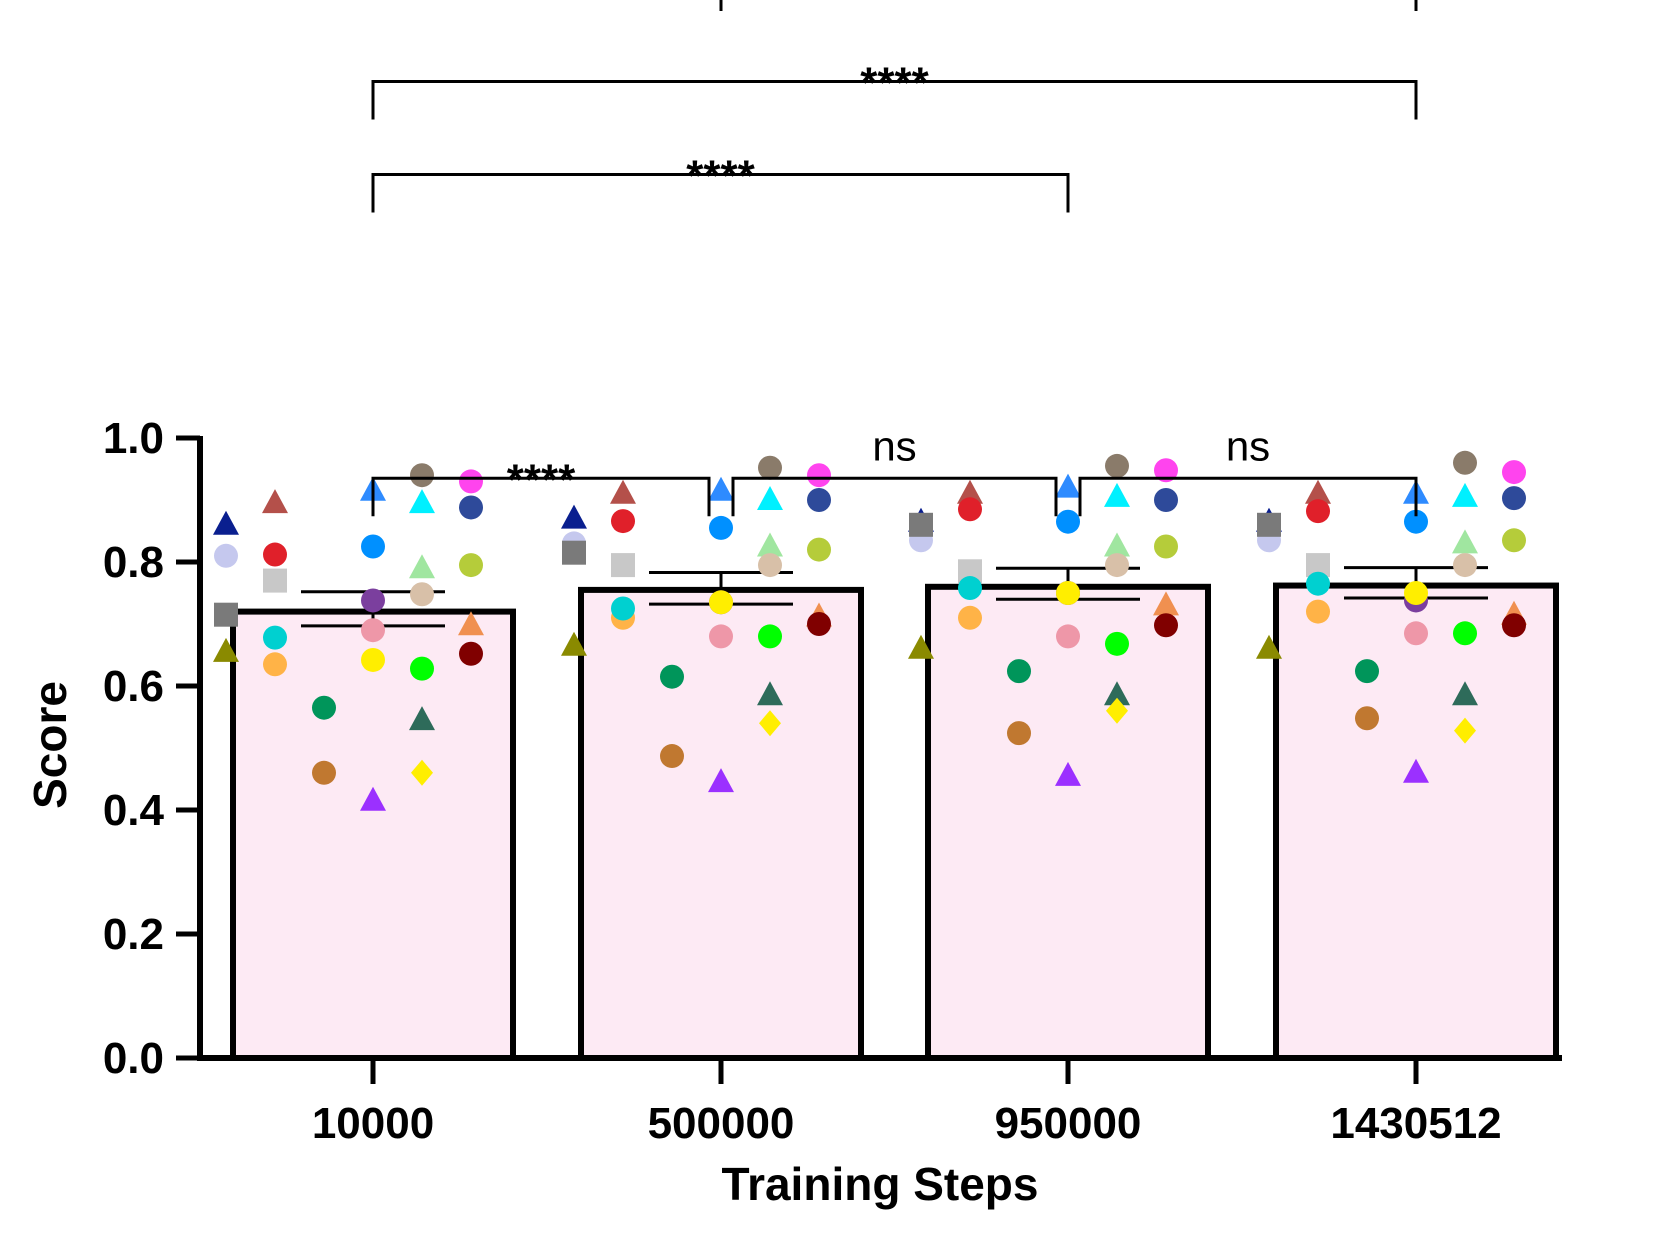  Describe the element at coordinates (880, 1184) in the screenshot. I see `x-axis-title: Training Steps` at that location.